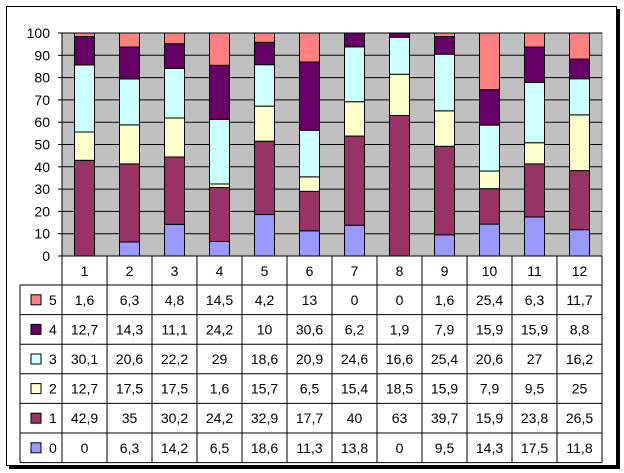  What do you see at coordinates (580, 389) in the screenshot?
I see `data-table-value: 25` at bounding box center [580, 389].